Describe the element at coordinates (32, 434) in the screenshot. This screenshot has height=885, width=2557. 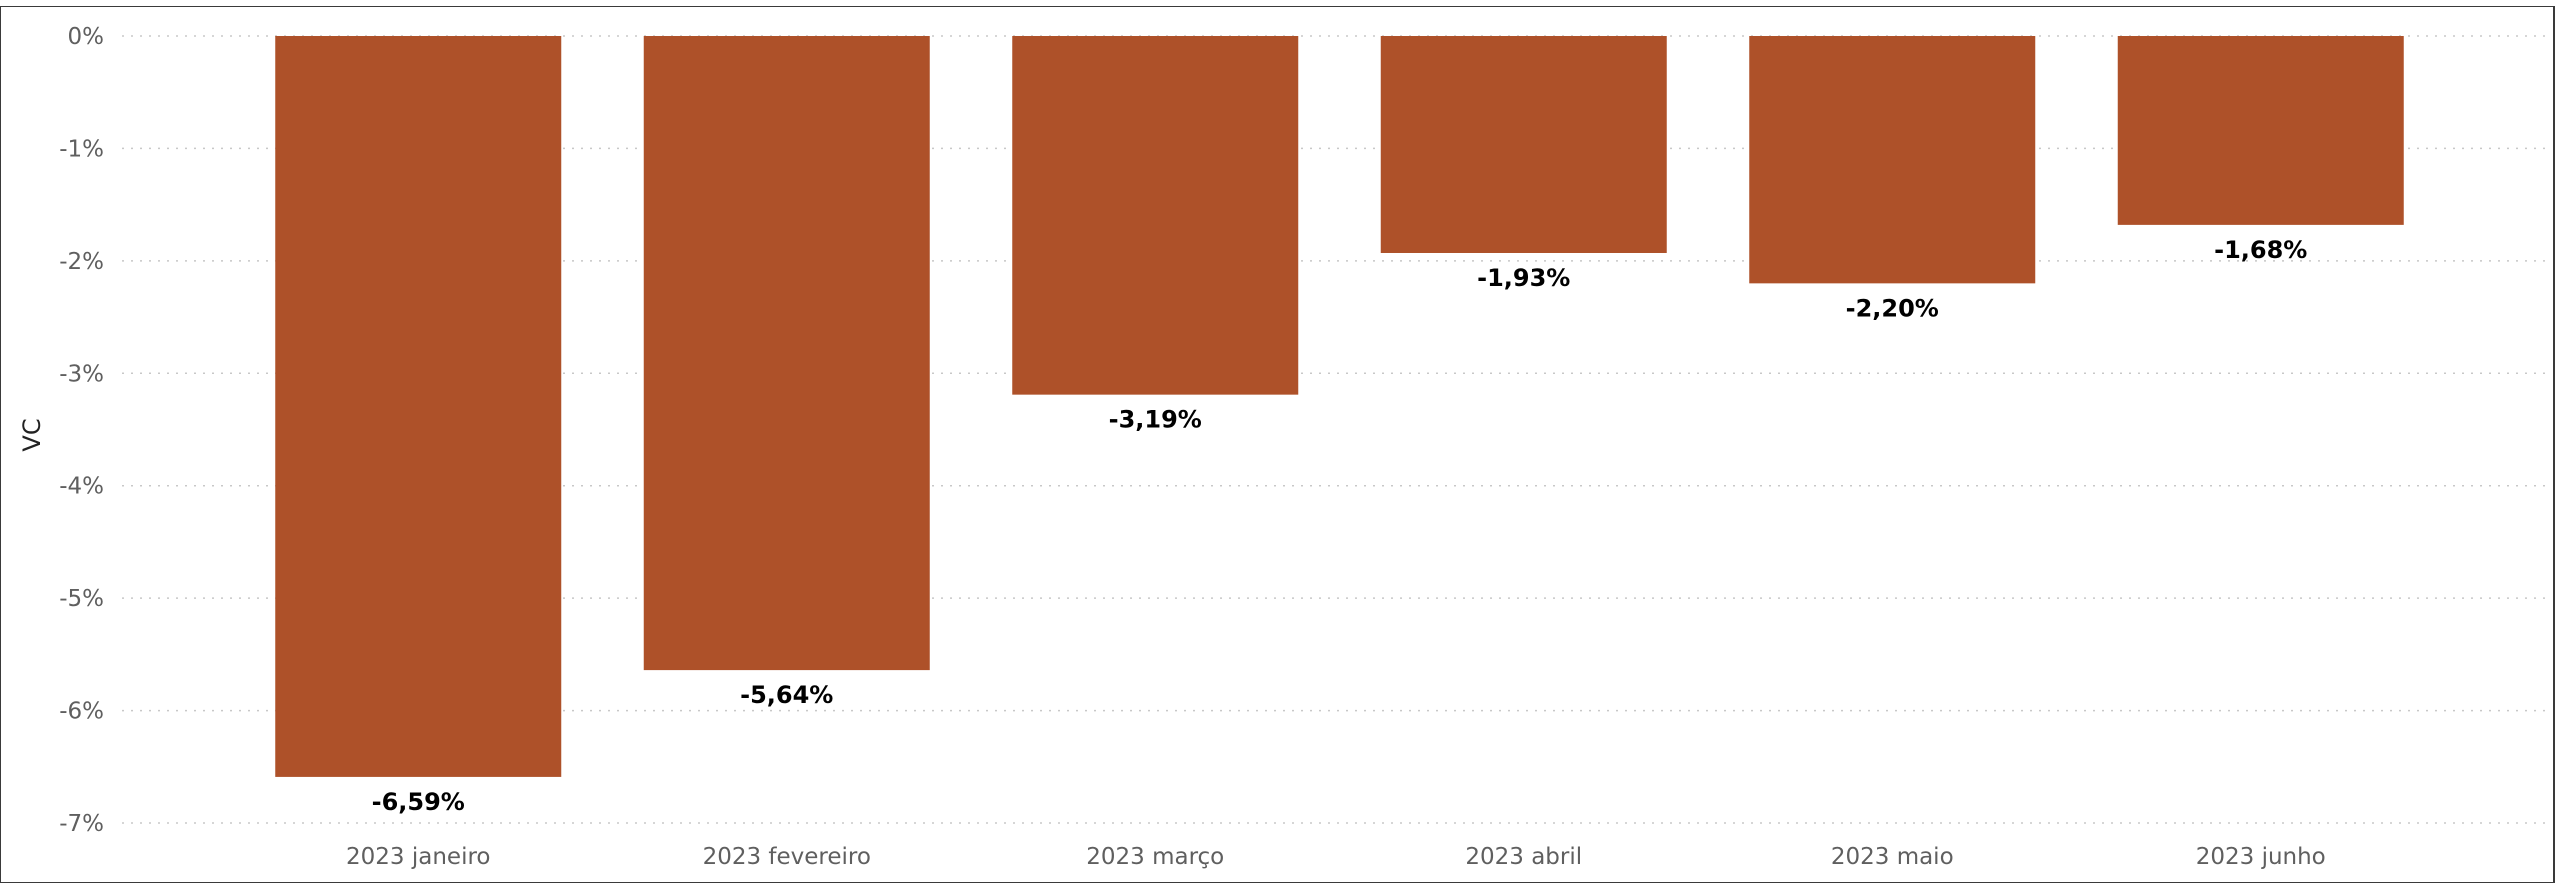
I see `y-axis-label: VC` at that location.